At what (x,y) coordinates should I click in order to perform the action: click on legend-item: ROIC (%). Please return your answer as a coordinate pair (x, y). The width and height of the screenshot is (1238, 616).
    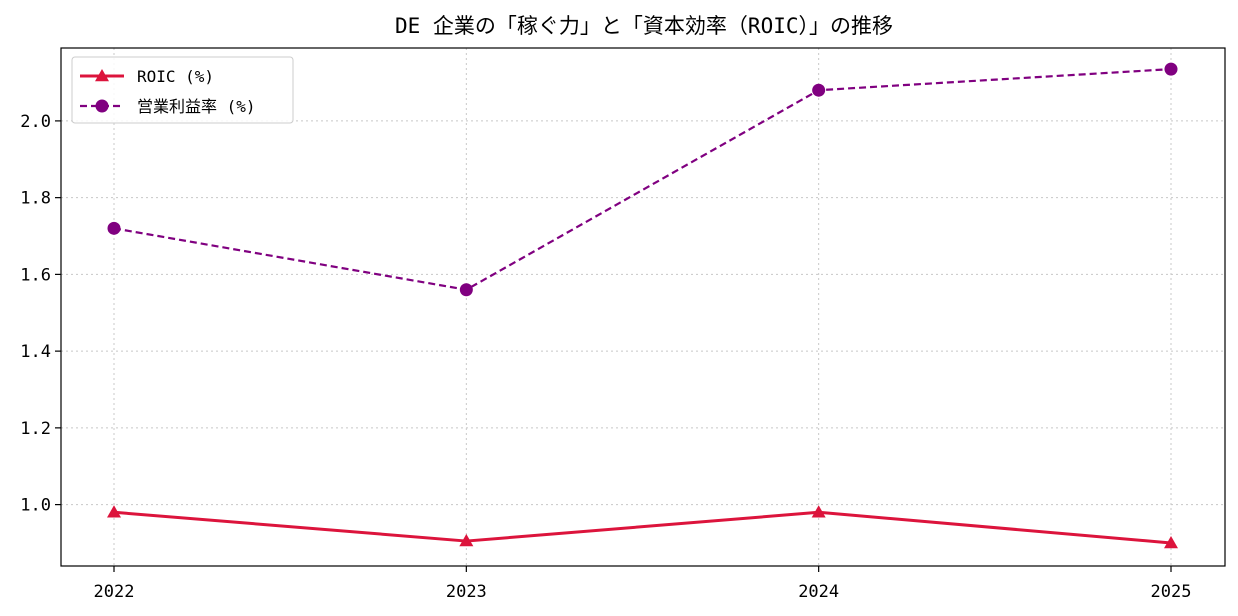
    Looking at the image, I should click on (147, 76).